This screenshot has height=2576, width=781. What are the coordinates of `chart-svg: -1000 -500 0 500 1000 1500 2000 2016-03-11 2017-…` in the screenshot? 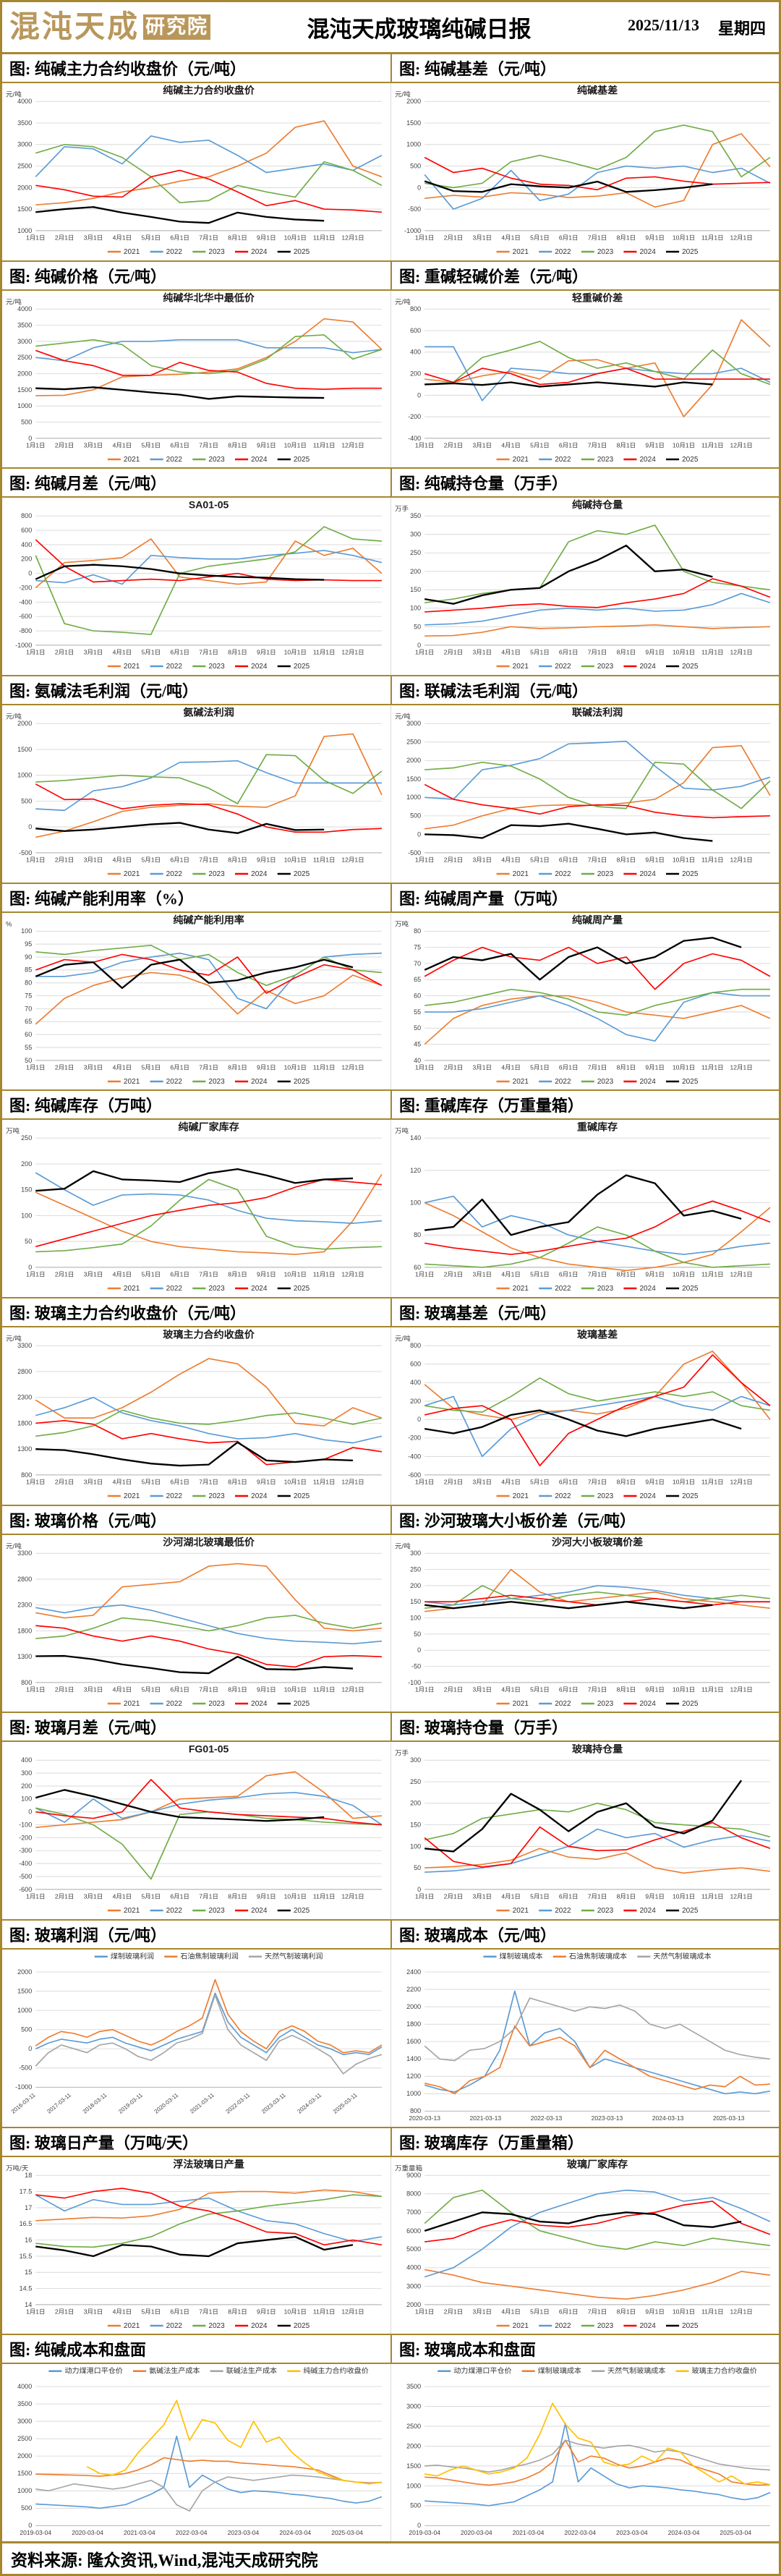 It's located at (196, 2033).